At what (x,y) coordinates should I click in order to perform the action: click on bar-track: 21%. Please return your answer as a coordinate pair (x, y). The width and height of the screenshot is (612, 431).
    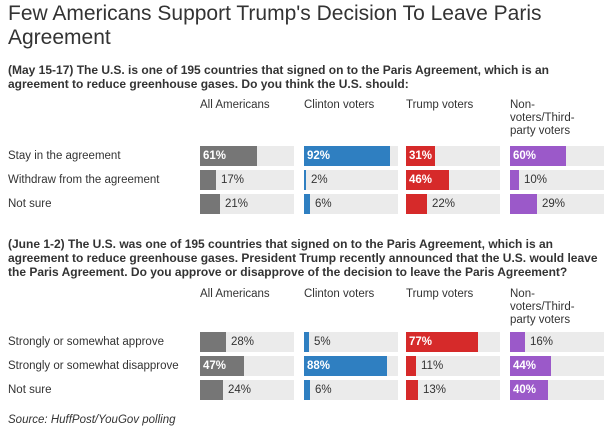
    Looking at the image, I should click on (247, 204).